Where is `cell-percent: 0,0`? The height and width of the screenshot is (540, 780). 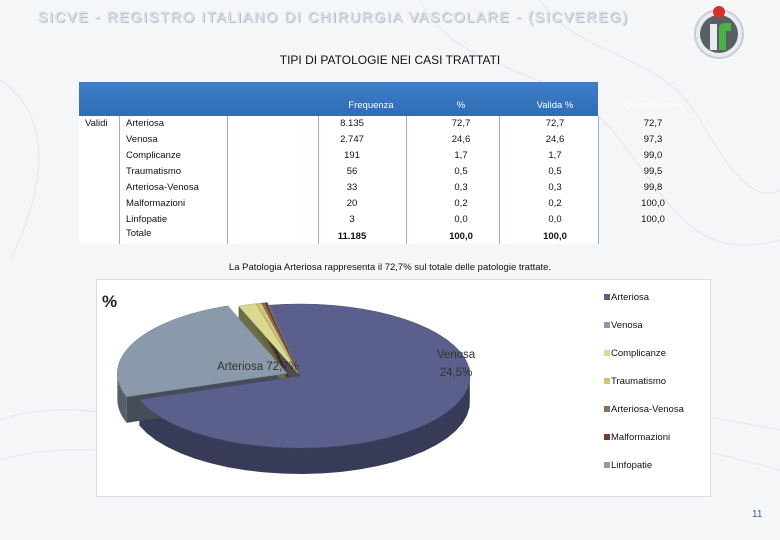 cell-percent: 0,0 is located at coordinates (461, 219).